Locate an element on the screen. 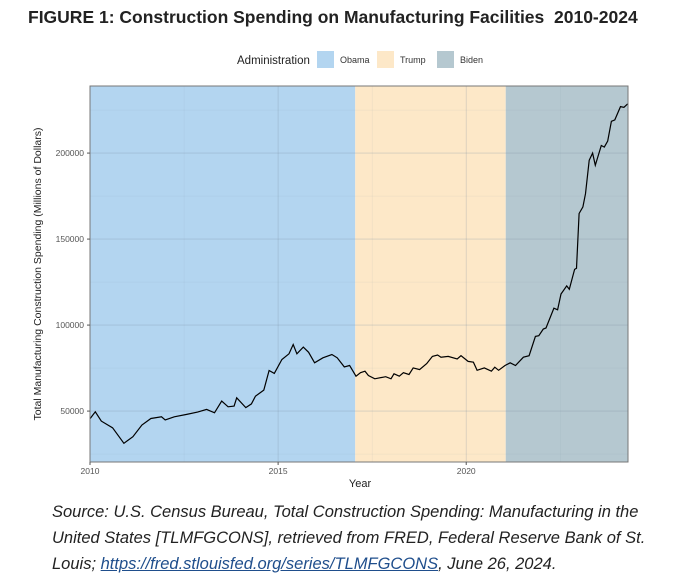 This screenshot has height=584, width=694. y-tick-label: 100000 is located at coordinates (70, 325).